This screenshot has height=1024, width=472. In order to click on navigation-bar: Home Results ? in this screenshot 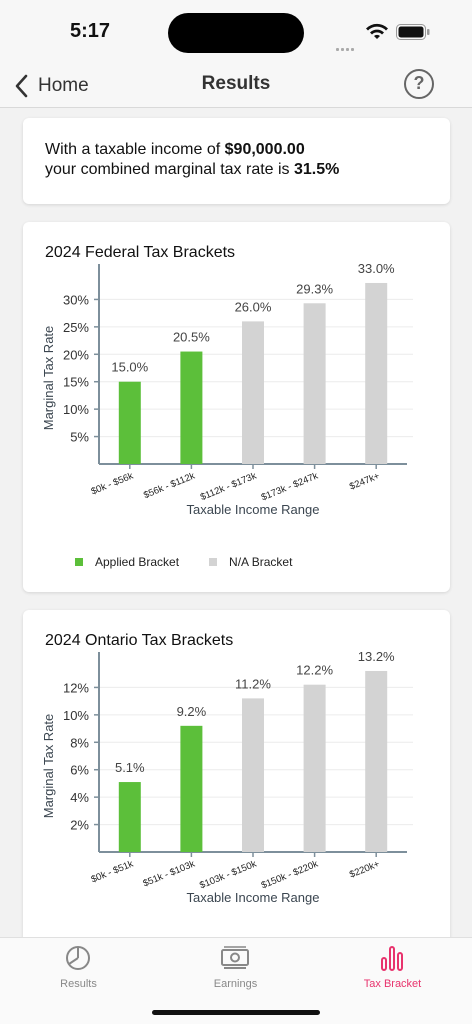, I will do `click(236, 86)`.